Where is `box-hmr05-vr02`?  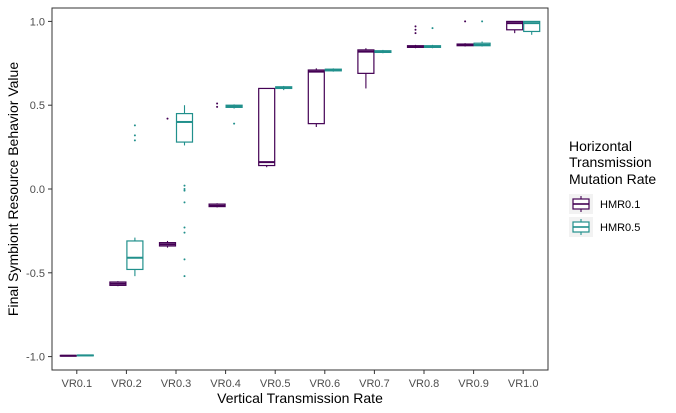 box-hmr05-vr02 is located at coordinates (135, 200).